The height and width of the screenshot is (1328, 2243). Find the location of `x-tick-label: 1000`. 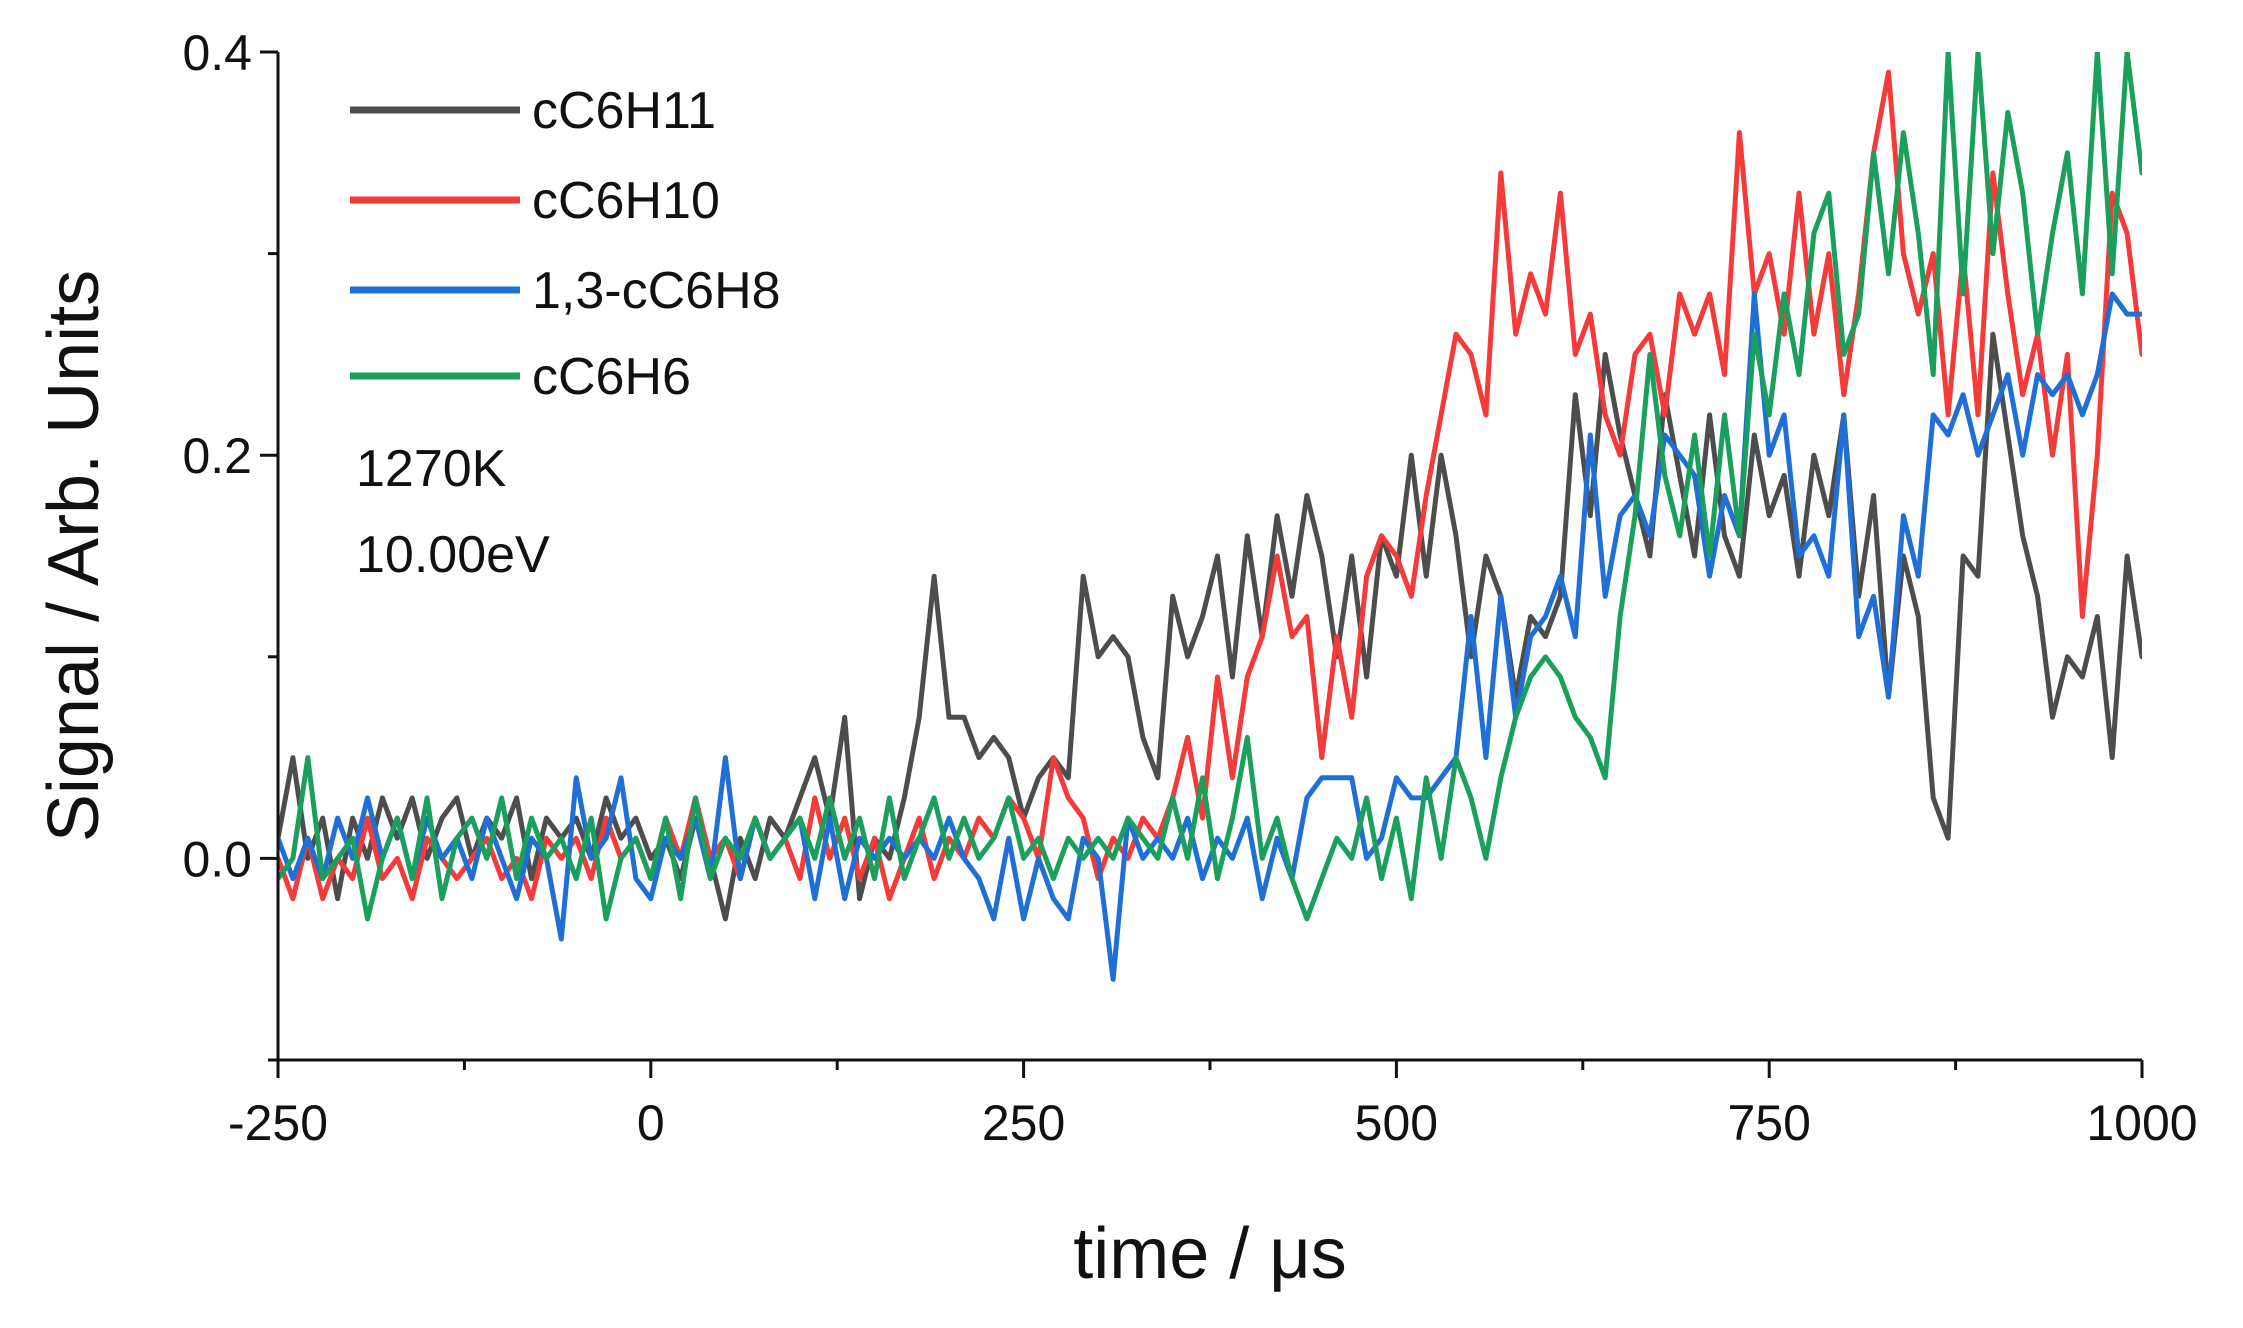

x-tick-label: 1000 is located at coordinates (2141, 1123).